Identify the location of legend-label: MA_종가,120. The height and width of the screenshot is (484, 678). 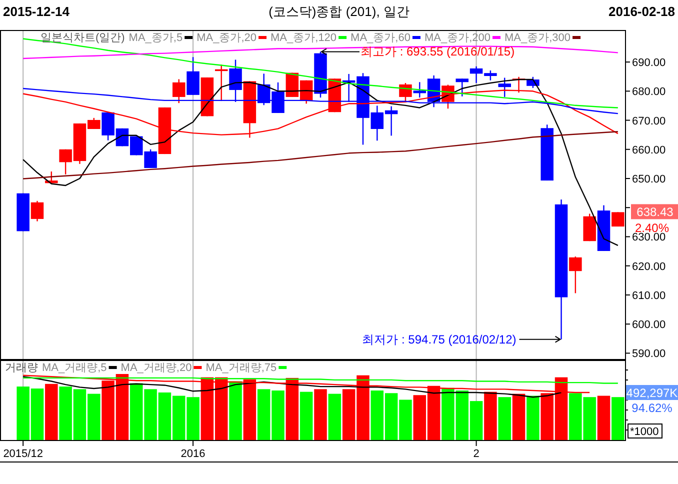
(303, 38).